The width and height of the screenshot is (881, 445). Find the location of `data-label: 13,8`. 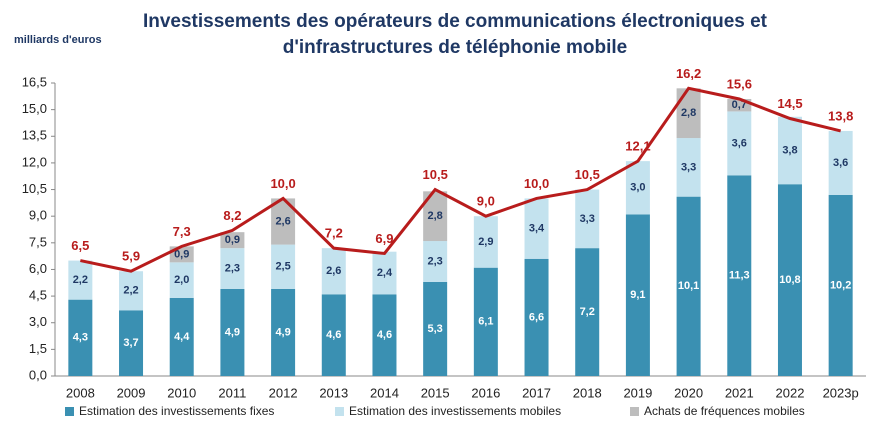

data-label: 13,8 is located at coordinates (840, 115).